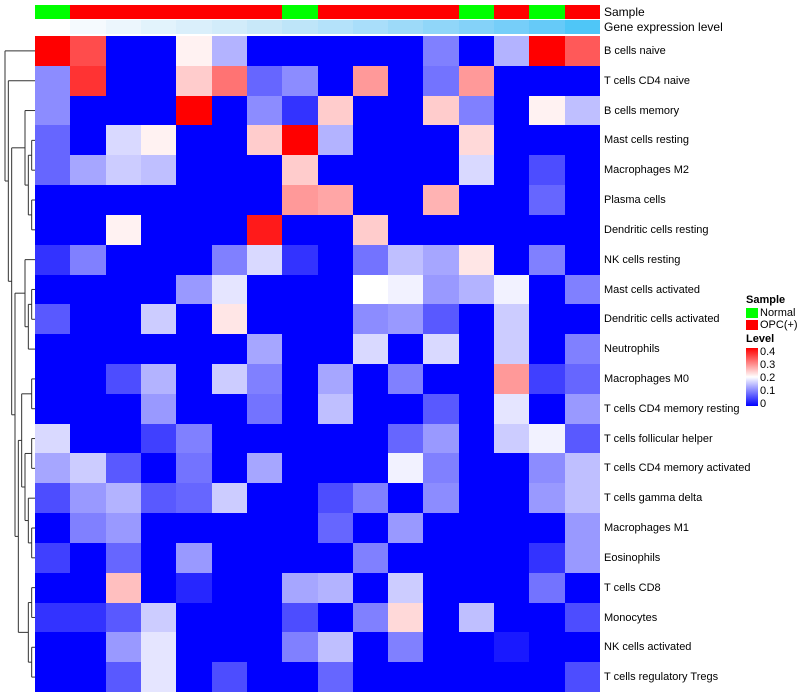  I want to click on legend-tick-0.1: 0.1, so click(768, 391).